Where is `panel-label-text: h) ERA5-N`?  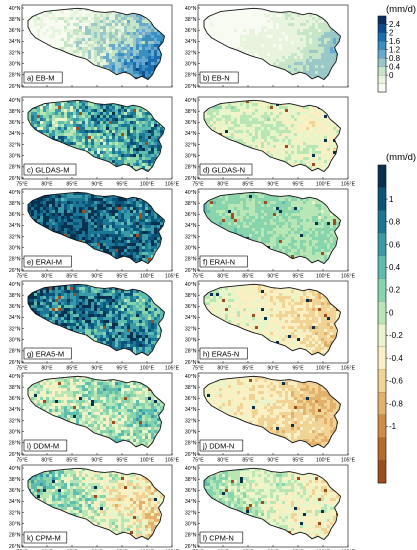 panel-label-text: h) ERA5-N is located at coordinates (221, 354).